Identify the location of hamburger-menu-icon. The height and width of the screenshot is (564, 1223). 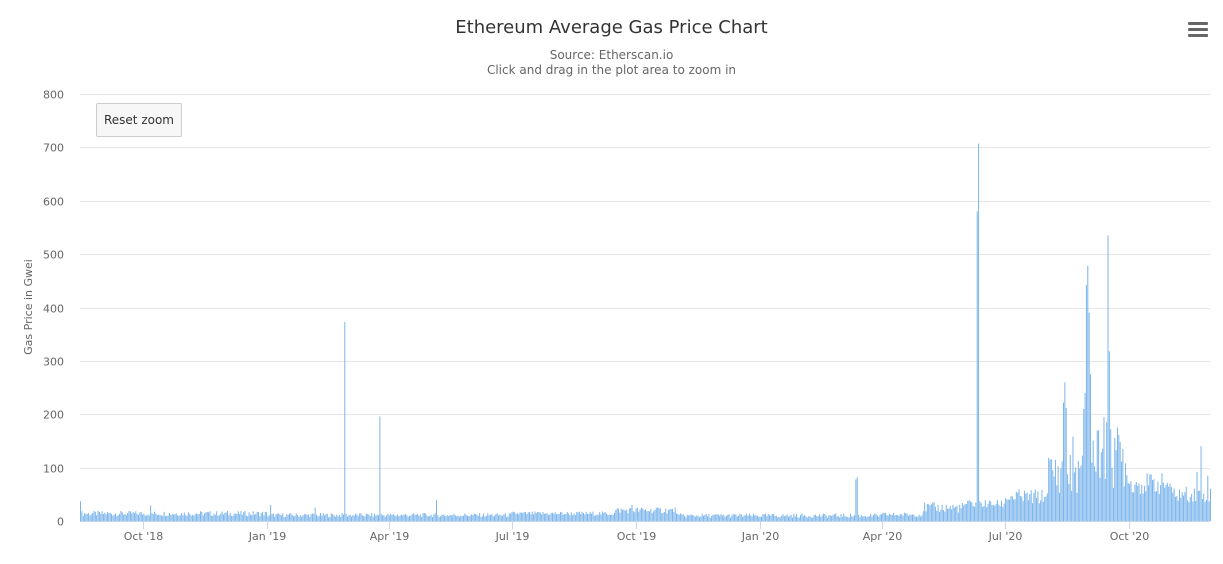
(1198, 30).